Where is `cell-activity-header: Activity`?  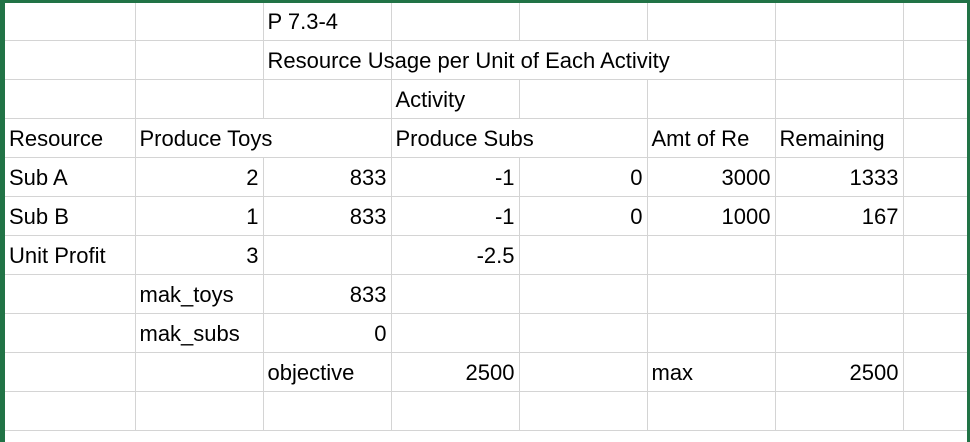 cell-activity-header: Activity is located at coordinates (455, 99).